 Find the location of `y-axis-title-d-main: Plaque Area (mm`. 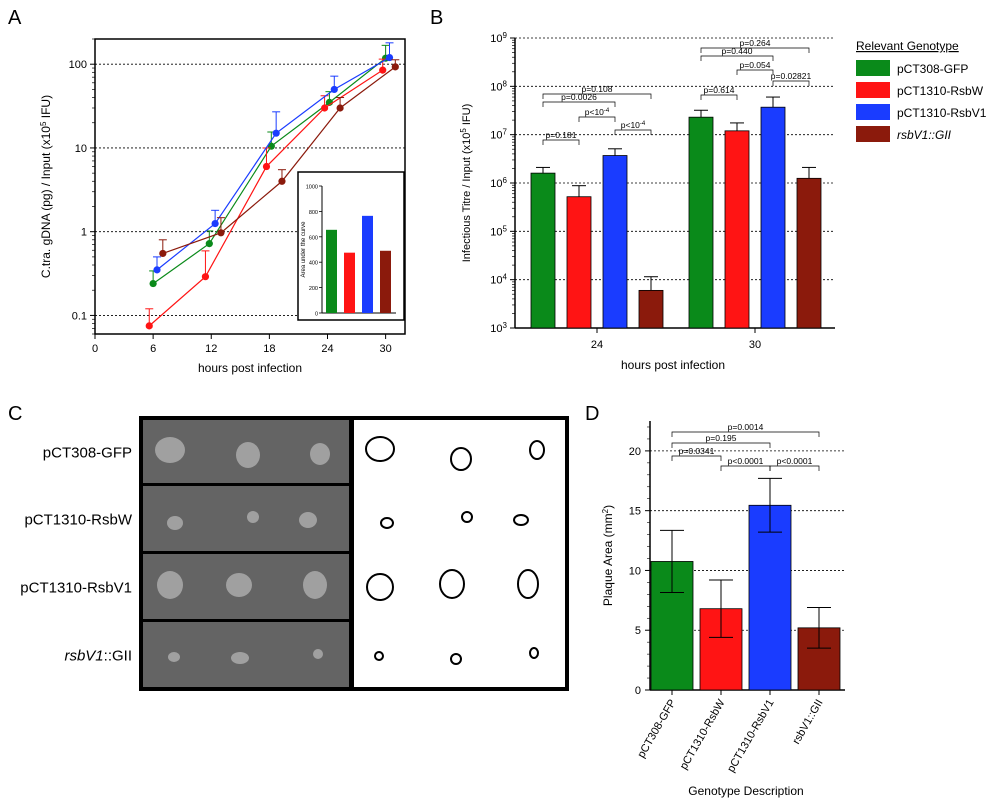

y-axis-title-d-main: Plaque Area (mm is located at coordinates (608, 559).